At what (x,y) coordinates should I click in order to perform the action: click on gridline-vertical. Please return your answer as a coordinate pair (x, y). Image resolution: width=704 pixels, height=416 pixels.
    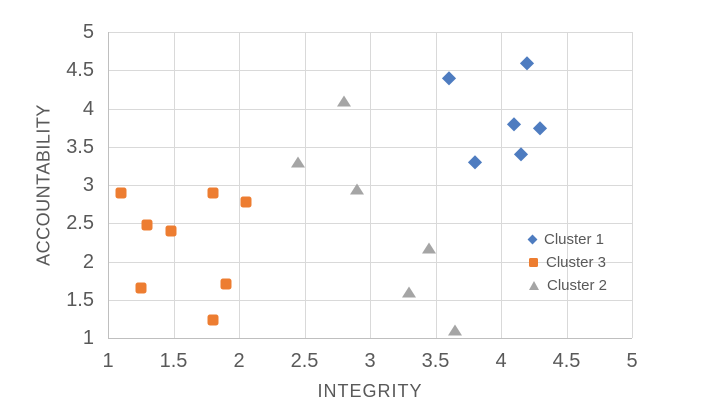
    Looking at the image, I should click on (632, 185).